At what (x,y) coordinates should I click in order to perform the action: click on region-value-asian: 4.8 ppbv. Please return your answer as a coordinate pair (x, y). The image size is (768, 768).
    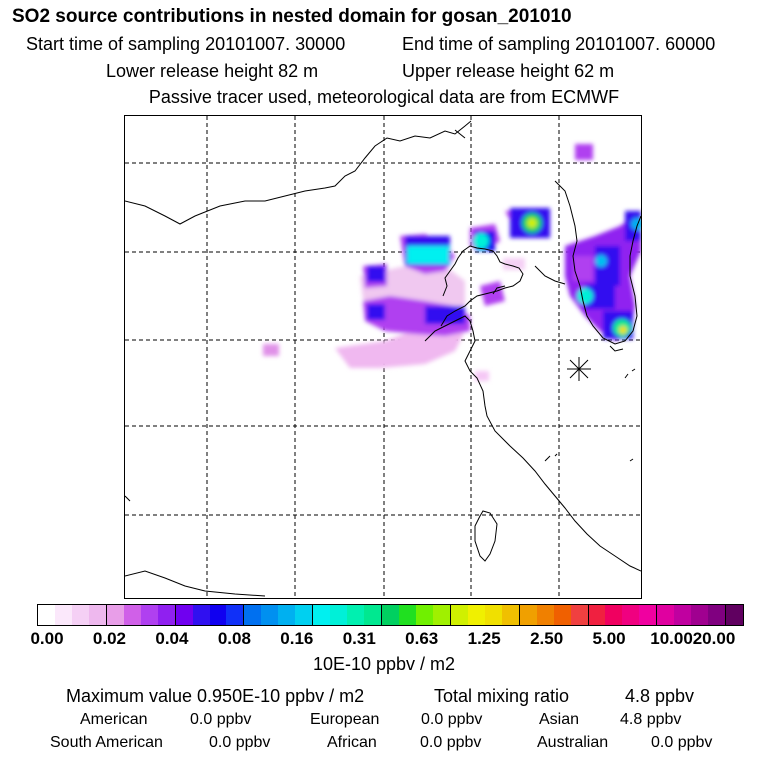
    Looking at the image, I should click on (651, 719).